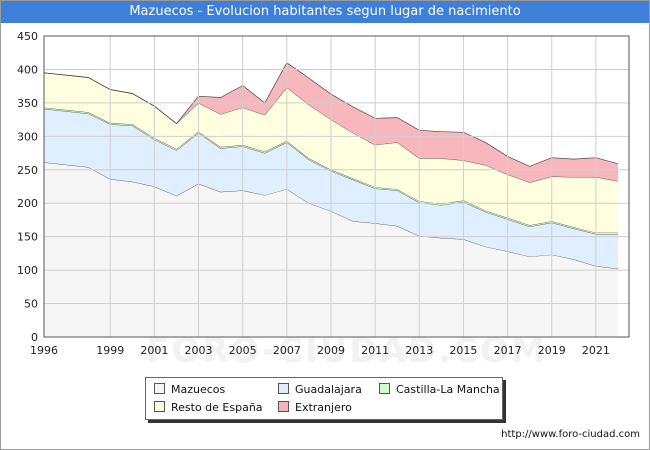 This screenshot has height=450, width=650. I want to click on x-tick-2009: 2009, so click(331, 350).